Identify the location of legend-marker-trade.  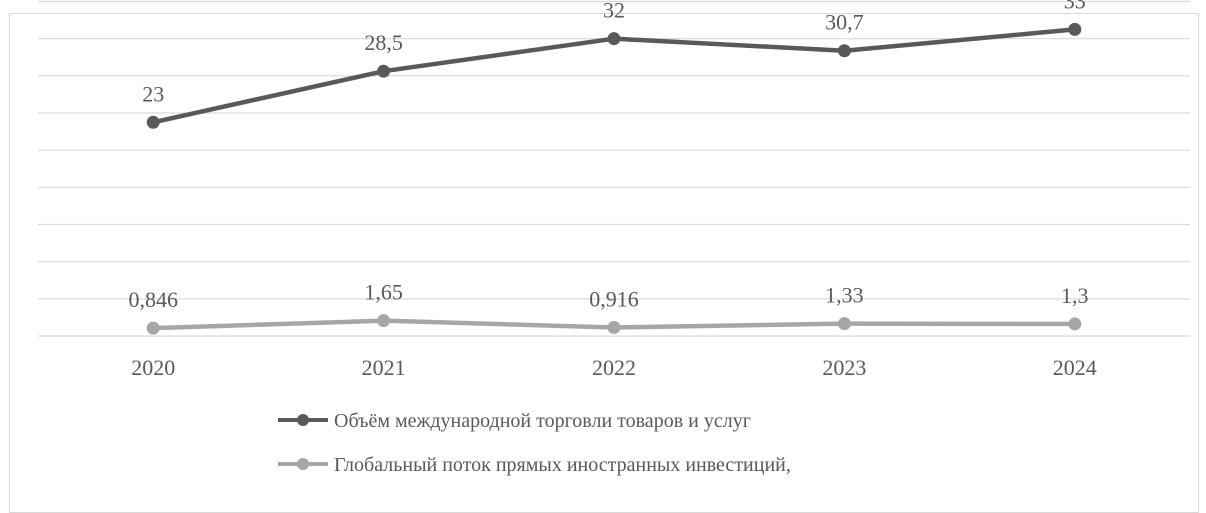
(303, 420).